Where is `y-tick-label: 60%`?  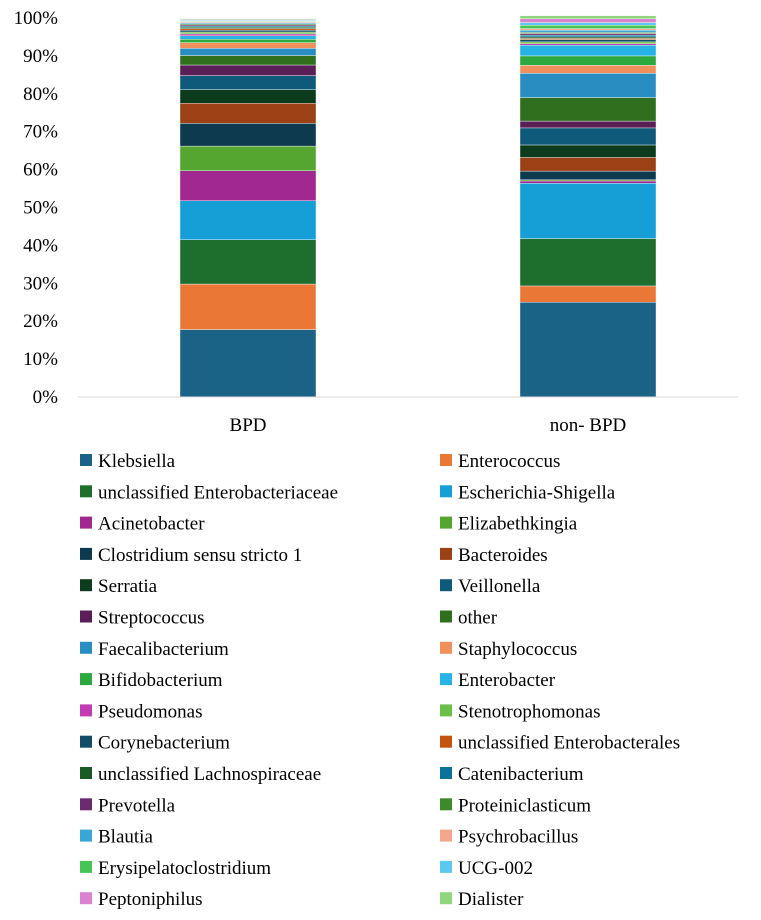
y-tick-label: 60% is located at coordinates (40, 170).